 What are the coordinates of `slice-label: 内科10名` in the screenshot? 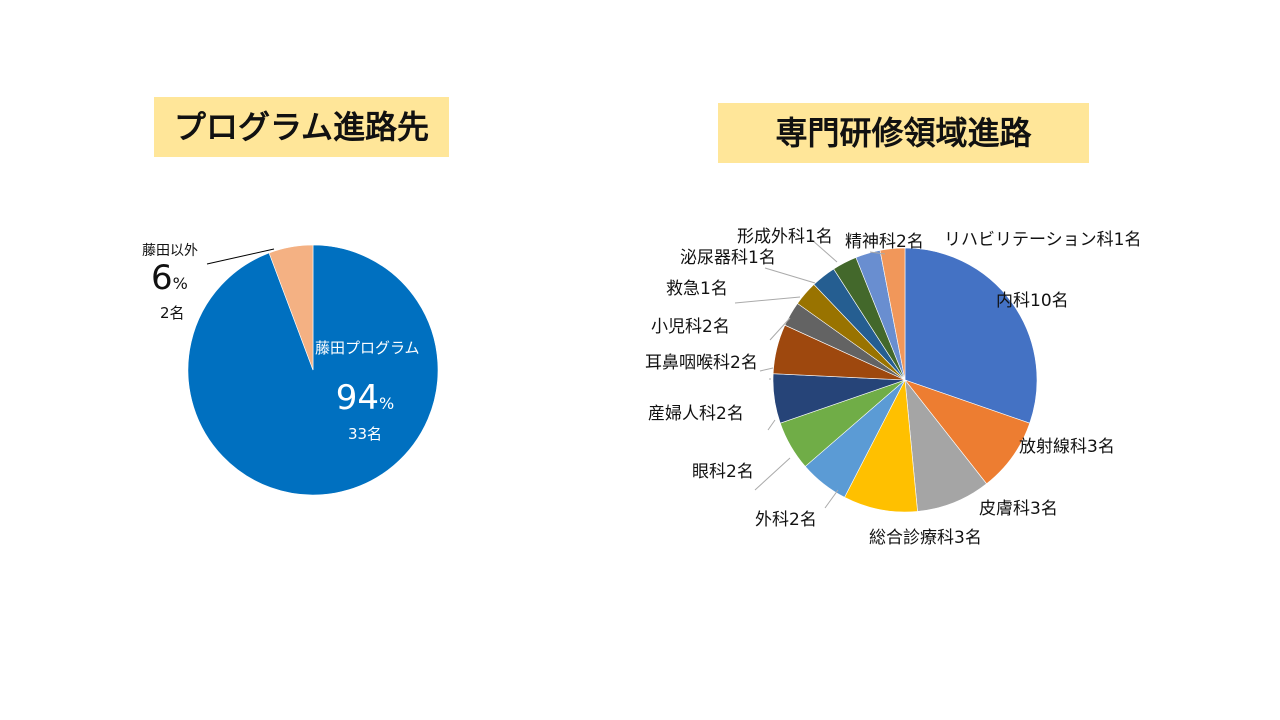 It's located at (1032, 301).